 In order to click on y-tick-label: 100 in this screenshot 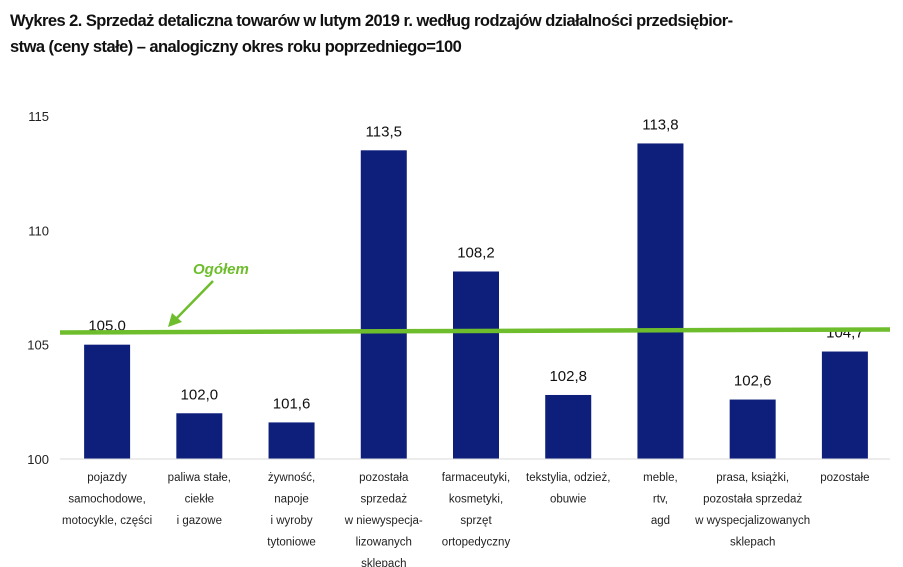, I will do `click(38, 459)`.